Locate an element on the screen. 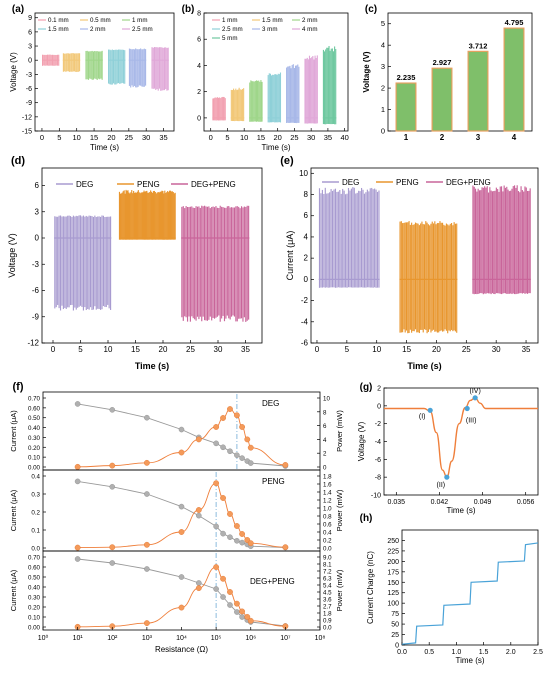 The image size is (547, 674). panel-g-y-tick: -4 is located at coordinates (378, 442).